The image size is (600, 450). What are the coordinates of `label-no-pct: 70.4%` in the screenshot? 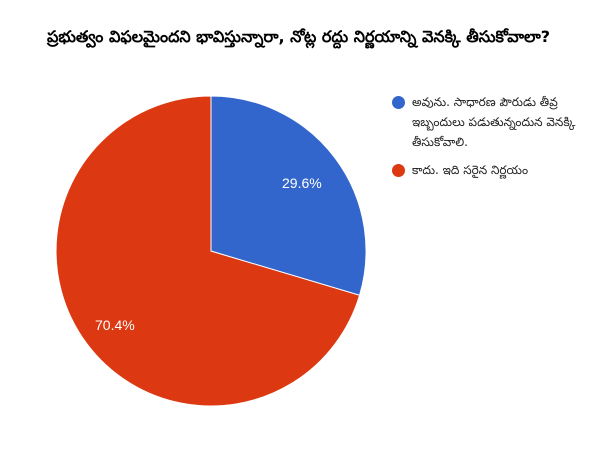 It's located at (115, 325).